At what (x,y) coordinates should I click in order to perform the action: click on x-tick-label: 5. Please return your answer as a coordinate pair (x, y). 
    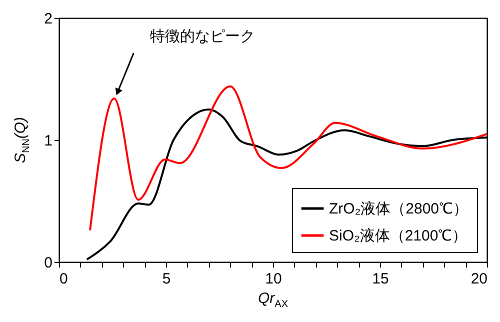
    Looking at the image, I should click on (166, 279).